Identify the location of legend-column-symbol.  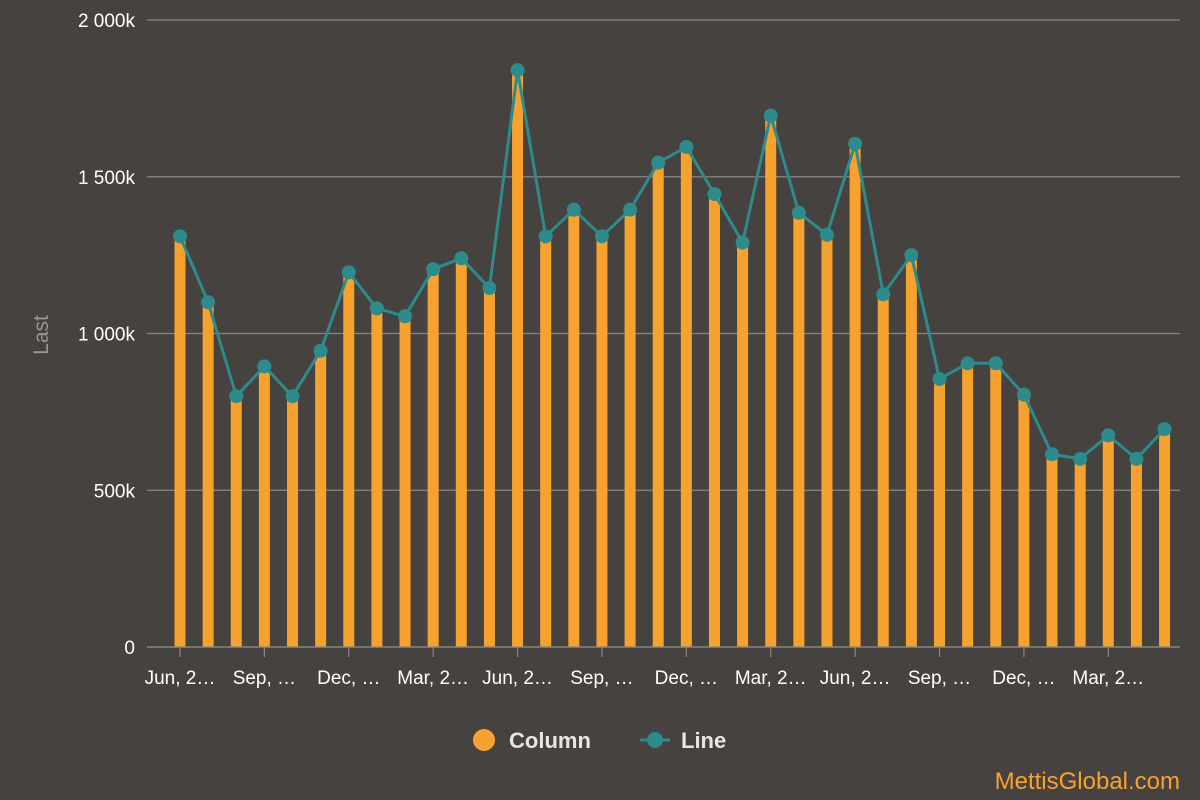
(484, 740).